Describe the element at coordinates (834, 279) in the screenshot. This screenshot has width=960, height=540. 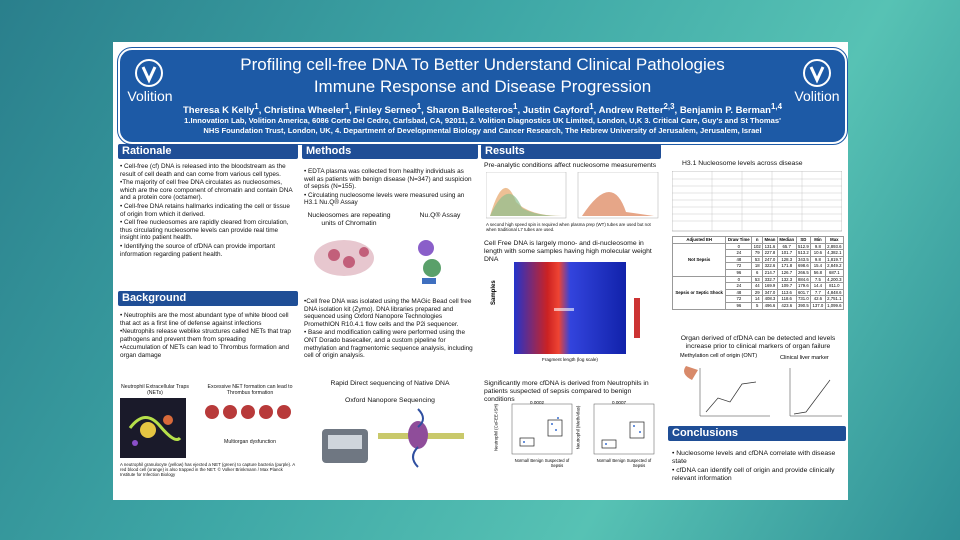
I see `table-cell: 4,200.3` at that location.